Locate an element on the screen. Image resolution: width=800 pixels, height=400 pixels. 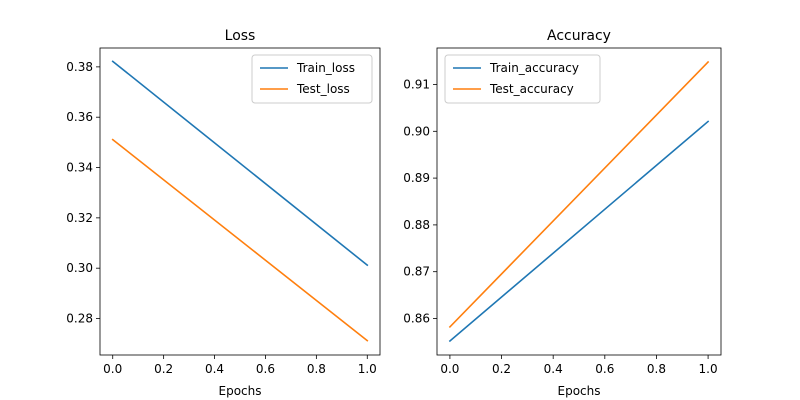
y-tick-label: 0.28 is located at coordinates (79, 319).